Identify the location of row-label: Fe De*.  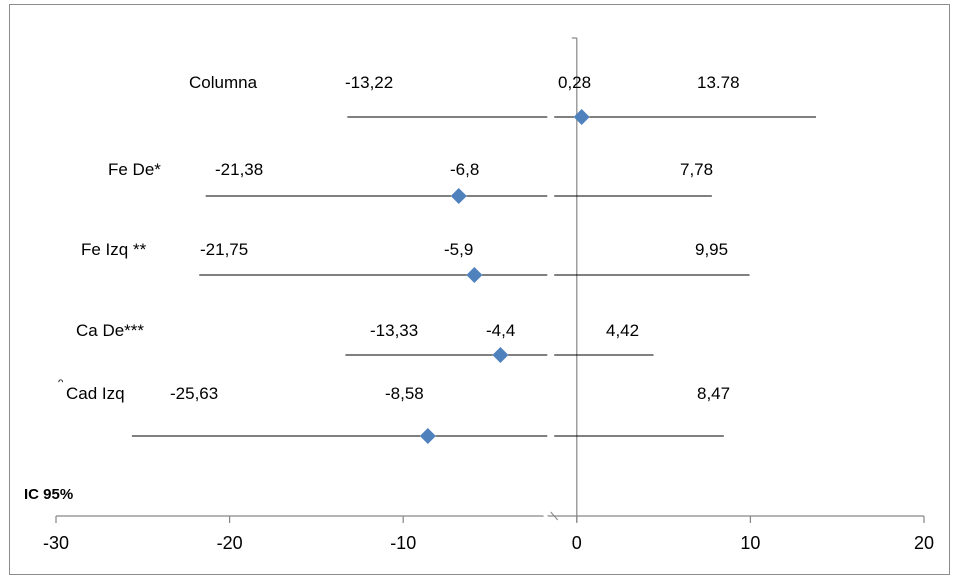
(134, 169).